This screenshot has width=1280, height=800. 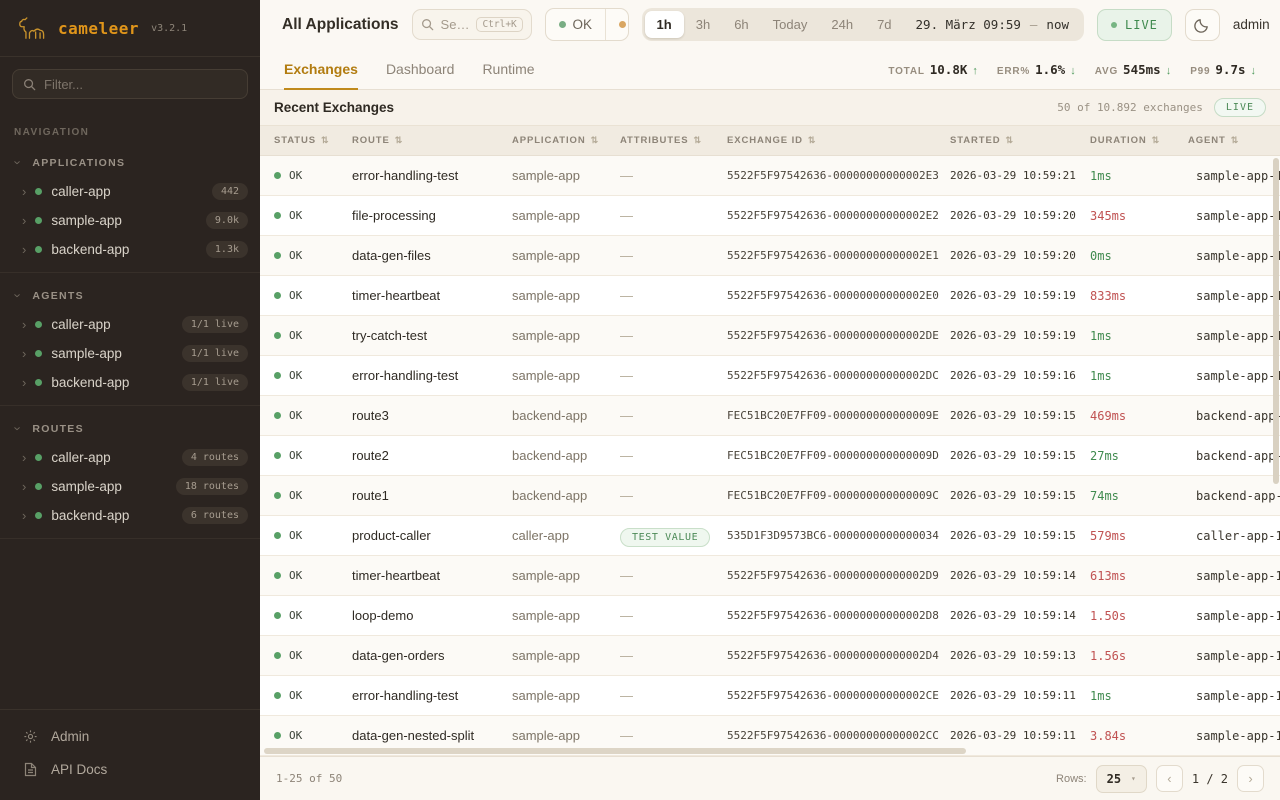 What do you see at coordinates (130, 457) in the screenshot?
I see `sidebar-item: › caller-app 4 routes` at bounding box center [130, 457].